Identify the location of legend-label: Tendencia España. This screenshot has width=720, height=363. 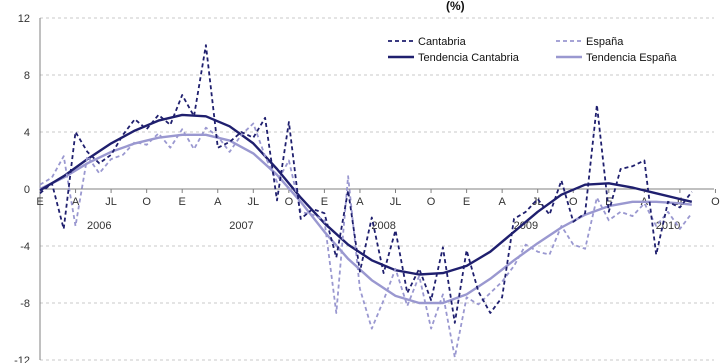
(631, 58).